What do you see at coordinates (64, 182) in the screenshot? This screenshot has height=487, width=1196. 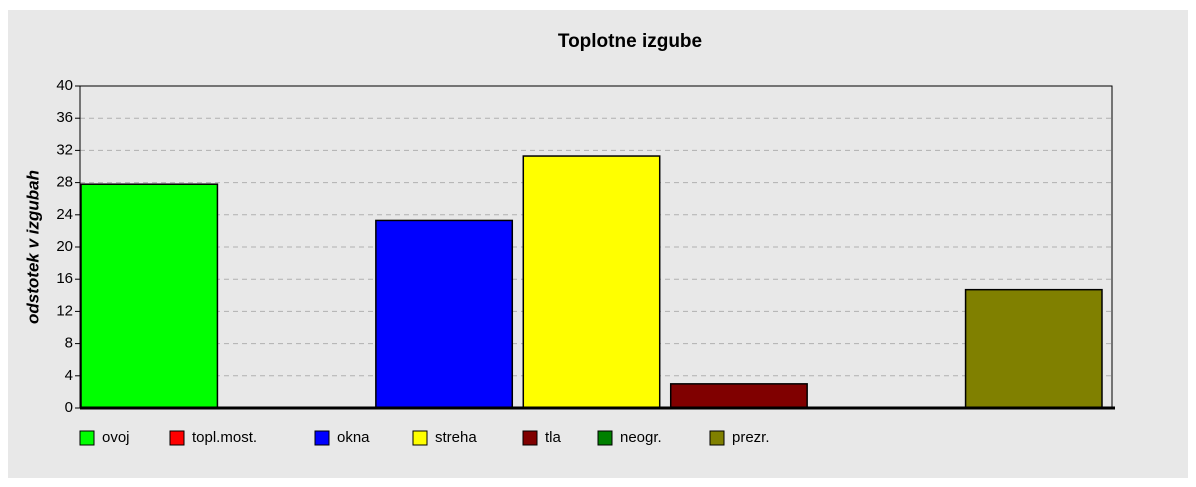 I see `y-tick-label: 28` at bounding box center [64, 182].